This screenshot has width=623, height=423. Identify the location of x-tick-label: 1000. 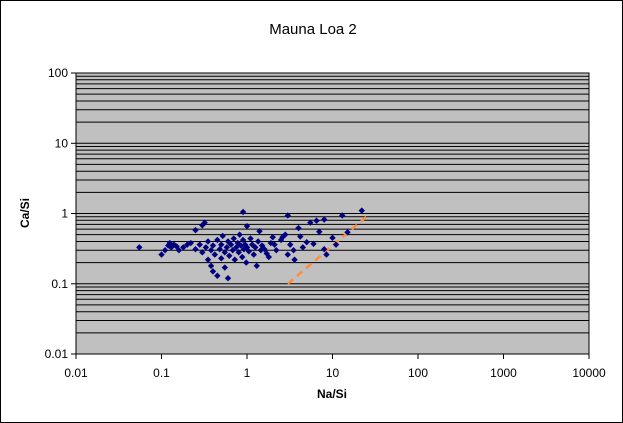
(503, 373).